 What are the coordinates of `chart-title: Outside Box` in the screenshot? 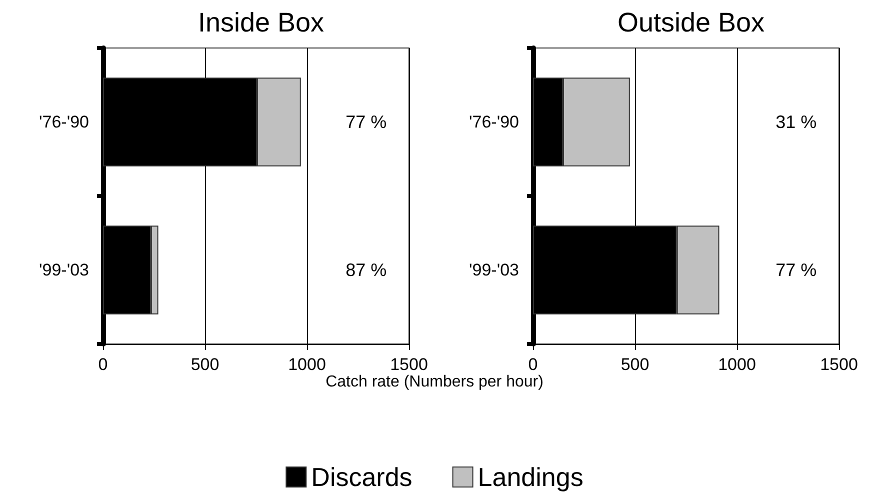 It's located at (691, 23).